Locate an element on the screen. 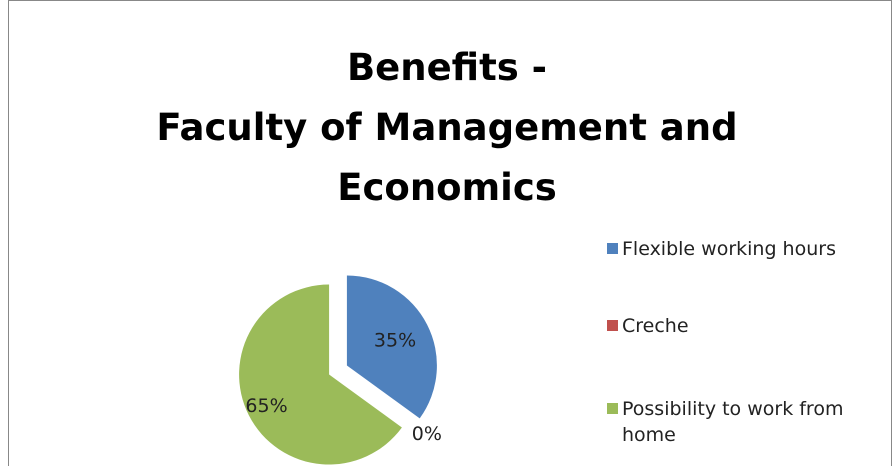 This screenshot has height=466, width=893. legend-item: Possibility to work from home is located at coordinates (729, 422).